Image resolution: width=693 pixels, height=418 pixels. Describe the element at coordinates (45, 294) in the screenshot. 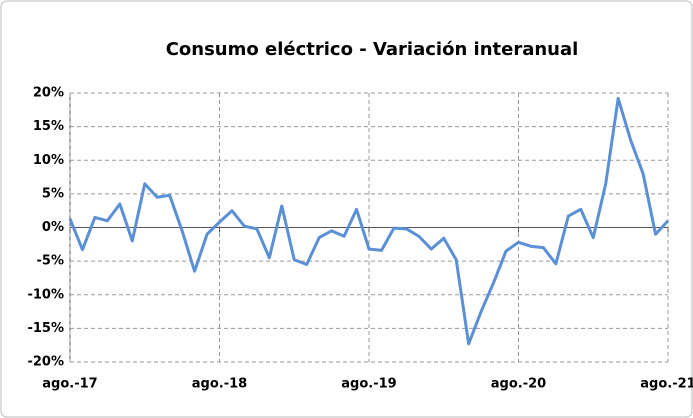

I see `y-tick-label: -10%` at that location.